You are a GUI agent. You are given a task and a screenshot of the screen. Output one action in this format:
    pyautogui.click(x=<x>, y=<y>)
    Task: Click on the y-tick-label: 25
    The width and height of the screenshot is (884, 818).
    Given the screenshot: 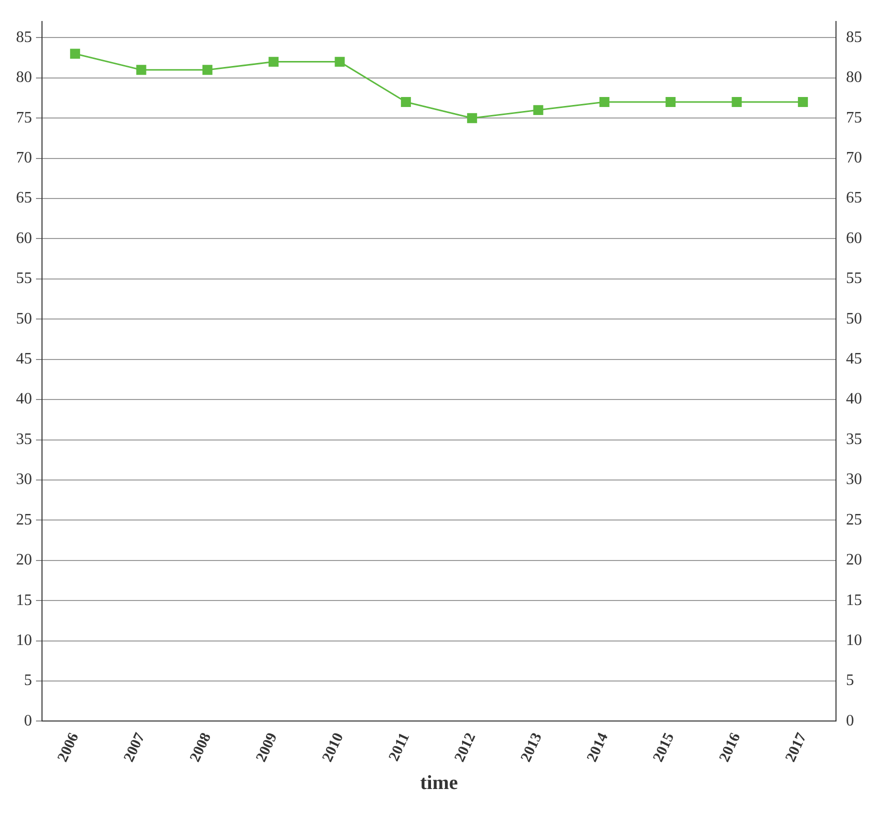 What is the action you would take?
    pyautogui.click(x=24, y=519)
    